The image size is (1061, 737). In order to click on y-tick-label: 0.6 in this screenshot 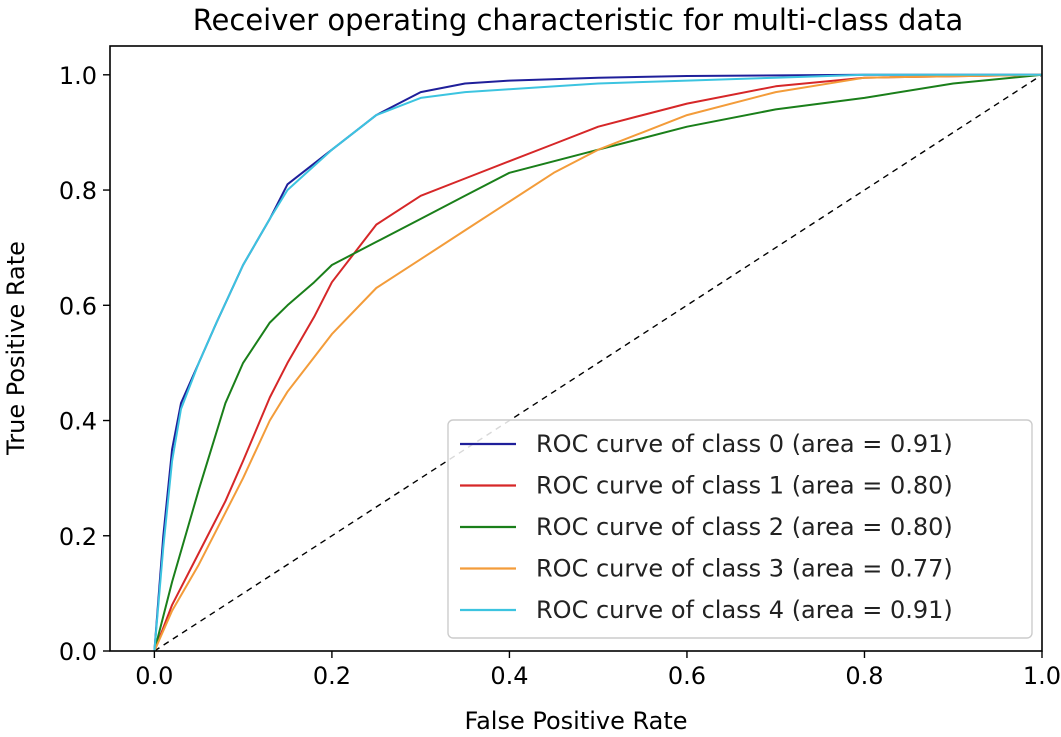, I will do `click(78, 306)`.